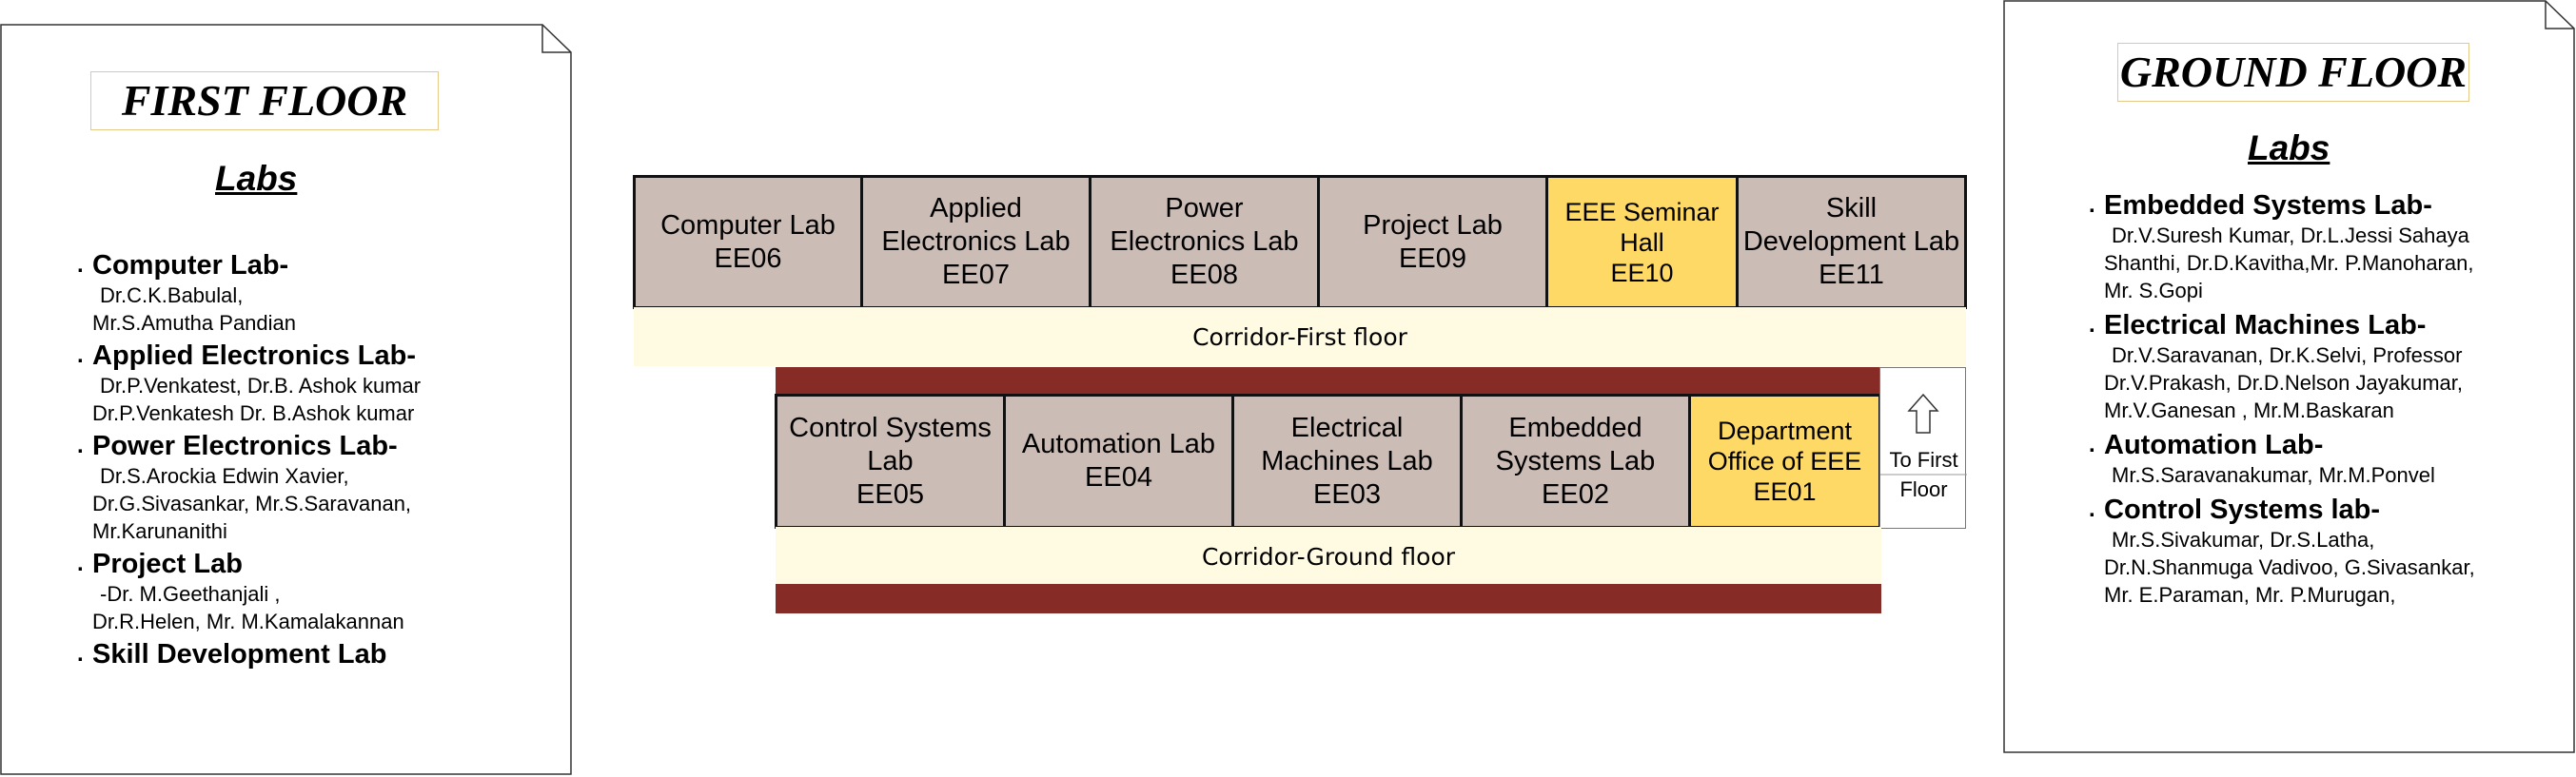 The width and height of the screenshot is (2576, 777). Describe the element at coordinates (2242, 510) in the screenshot. I see `lab-name: Control Systems lab-` at that location.